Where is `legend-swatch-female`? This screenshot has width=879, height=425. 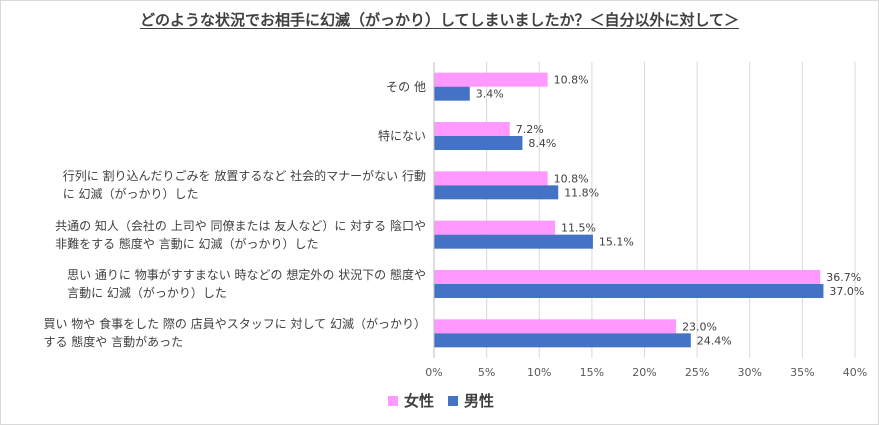
legend-swatch-female is located at coordinates (393, 400).